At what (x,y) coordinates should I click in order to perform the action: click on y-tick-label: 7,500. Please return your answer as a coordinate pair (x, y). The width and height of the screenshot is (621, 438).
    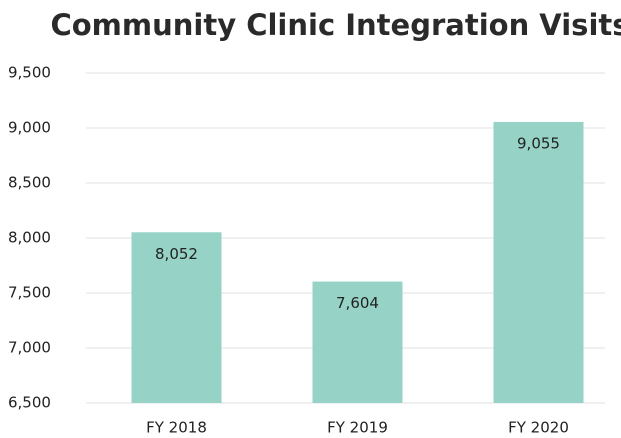
    Looking at the image, I should click on (29, 293).